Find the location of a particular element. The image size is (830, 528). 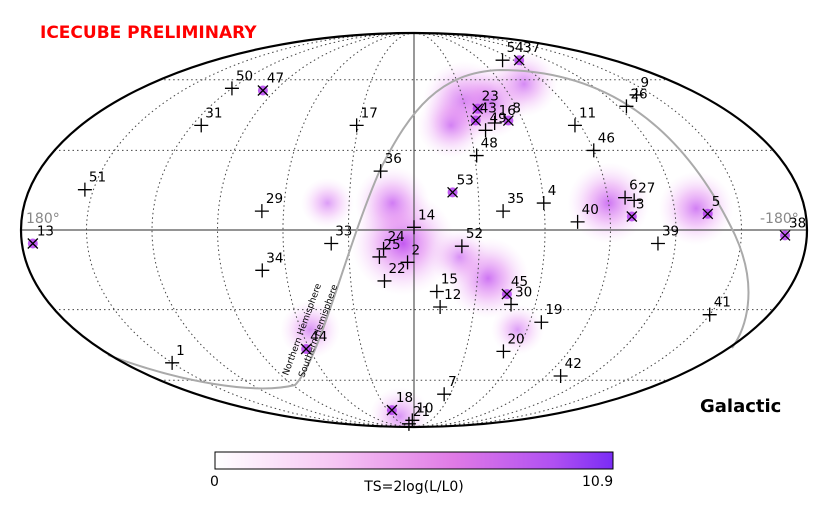

event-33-label: 33 is located at coordinates (343, 231).